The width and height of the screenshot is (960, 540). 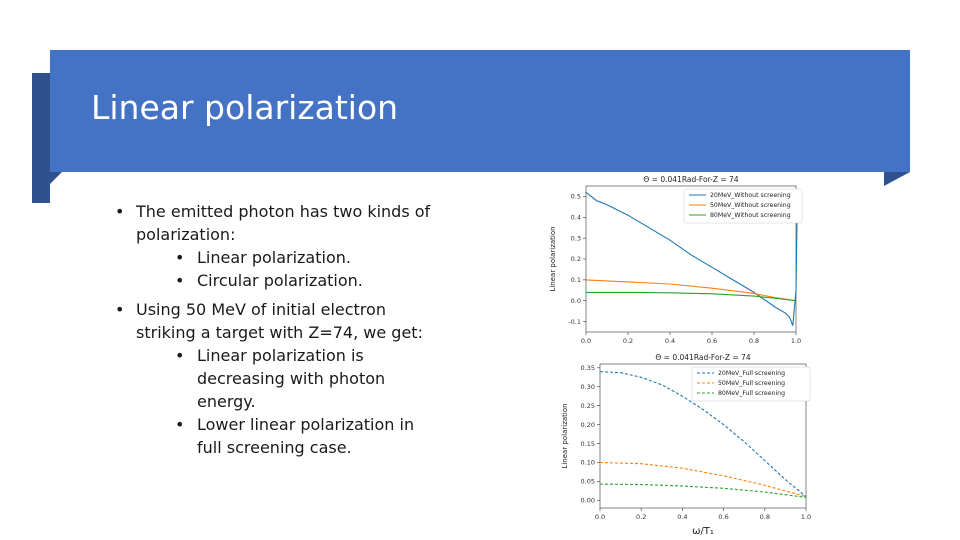 I want to click on banner-shadow-left, so click(x=41, y=138).